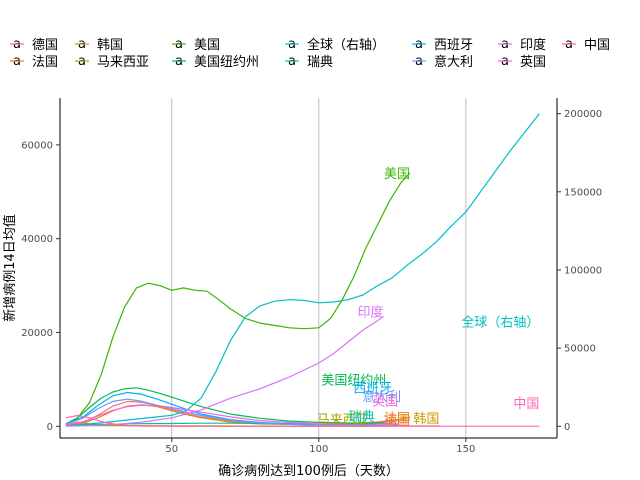 This screenshot has width=640, height=480. Describe the element at coordinates (372, 388) in the screenshot. I see `series-end-label: 西班牙` at that location.